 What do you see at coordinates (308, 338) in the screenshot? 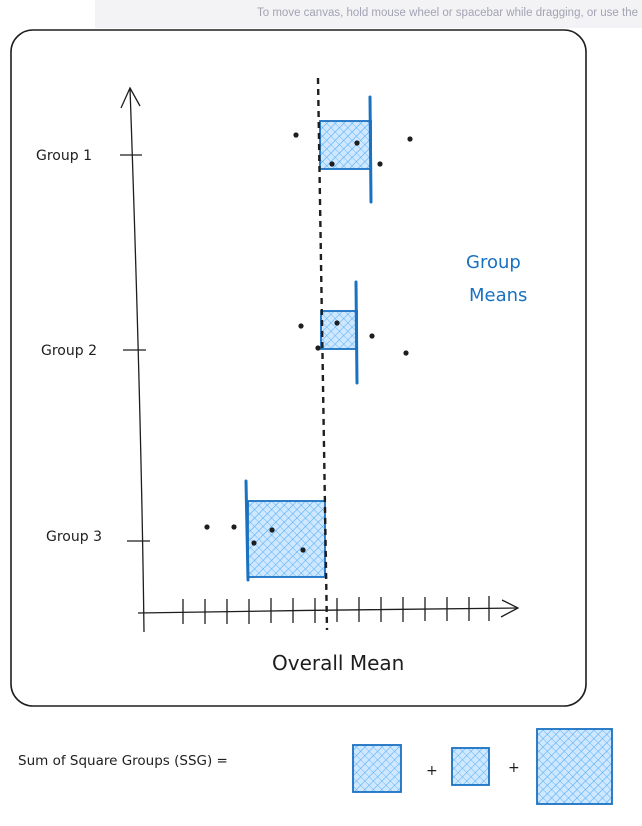
I see `group-mean-bars` at bounding box center [308, 338].